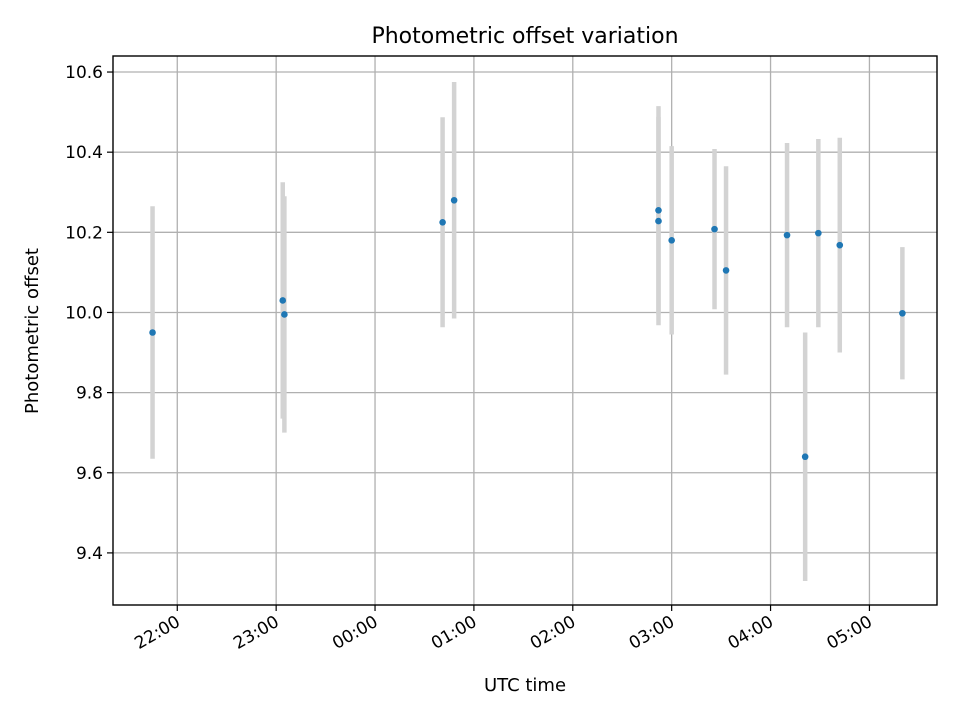 This screenshot has width=960, height=720. Describe the element at coordinates (454, 633) in the screenshot. I see `x-tick-label: 01:00` at that location.